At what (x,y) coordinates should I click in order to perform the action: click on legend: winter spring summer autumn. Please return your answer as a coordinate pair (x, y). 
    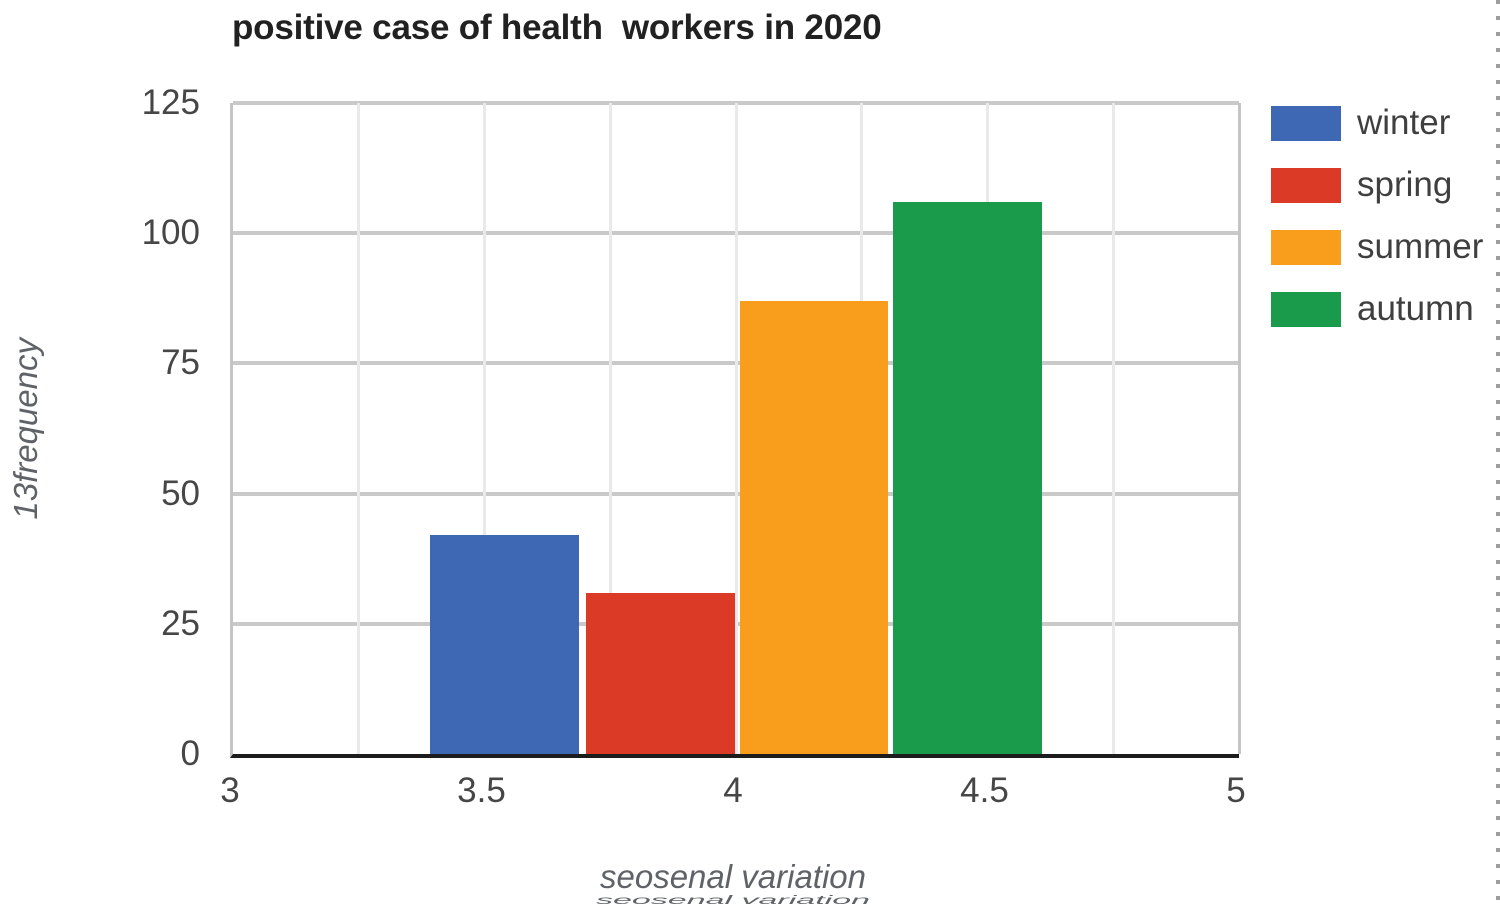
    Looking at the image, I should click on (1377, 216).